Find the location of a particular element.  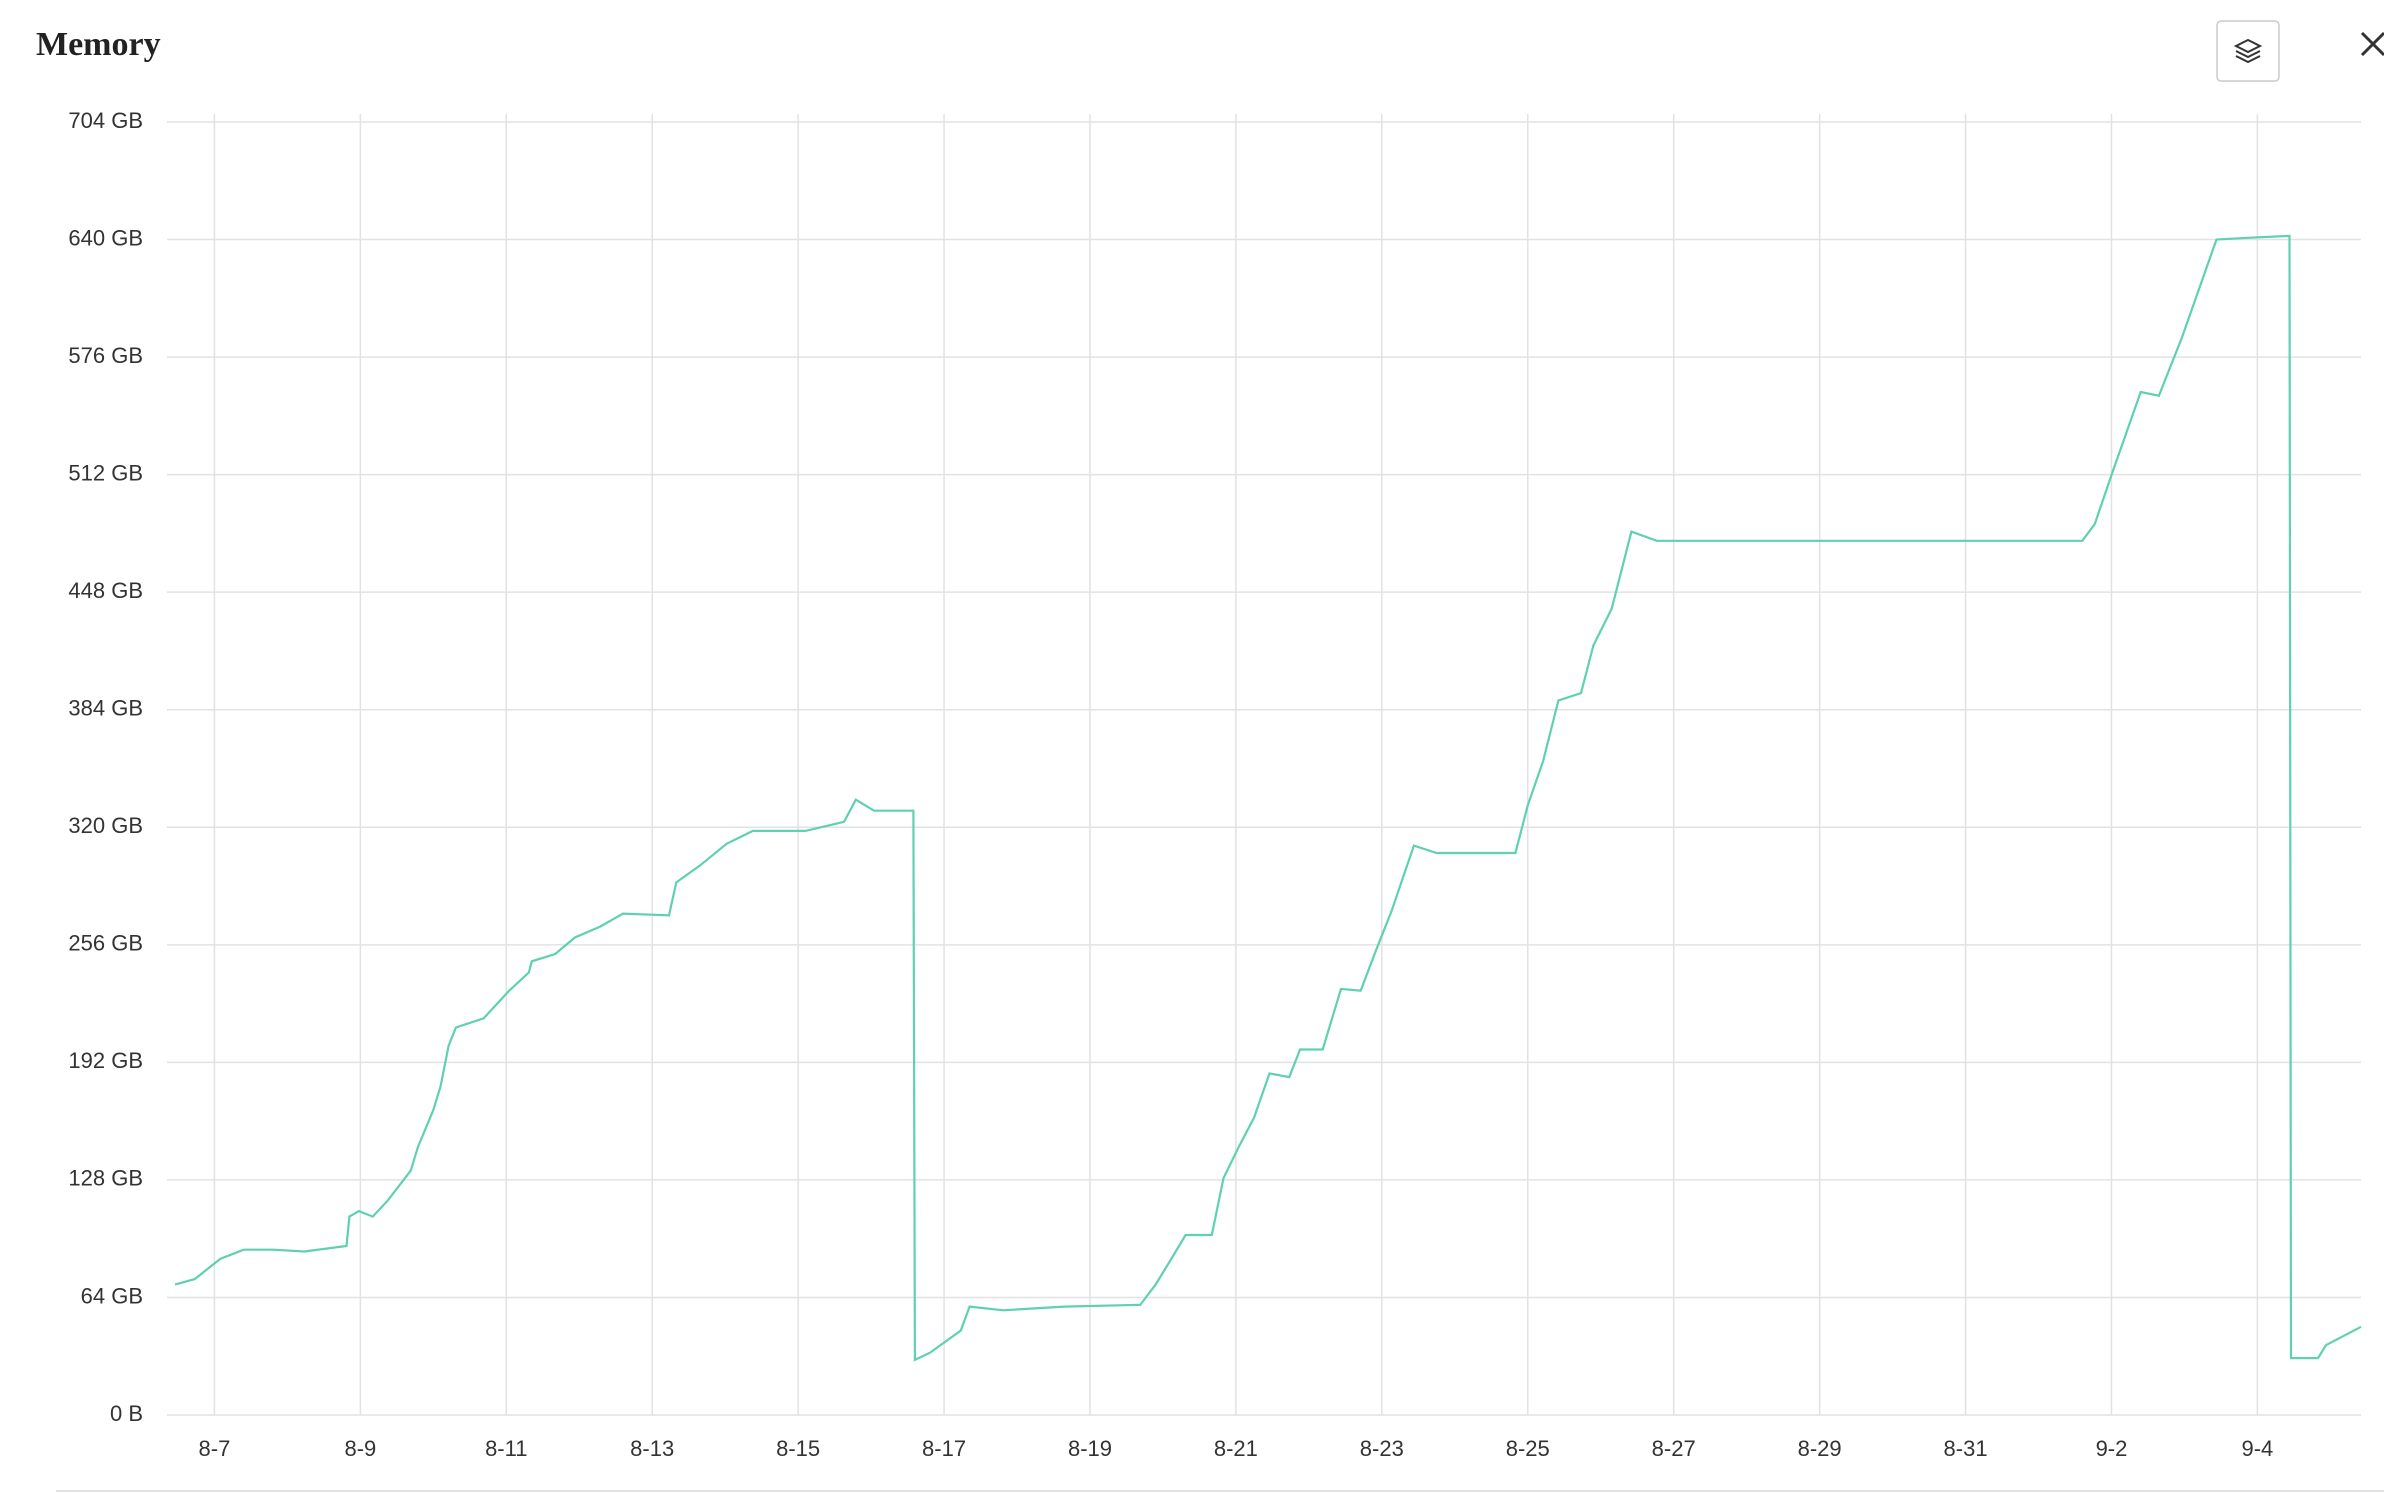

x-tick-label: 8-13 is located at coordinates (652, 1448).